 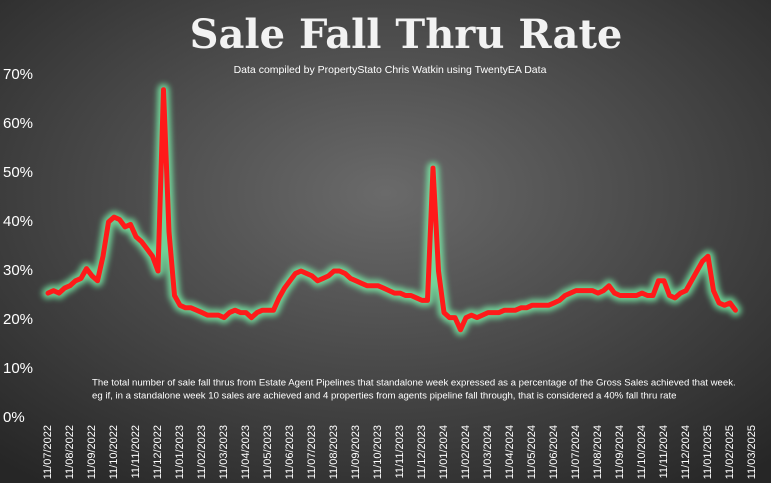 What do you see at coordinates (444, 452) in the screenshot?
I see `x-tick-label: 11/01/2024` at bounding box center [444, 452].